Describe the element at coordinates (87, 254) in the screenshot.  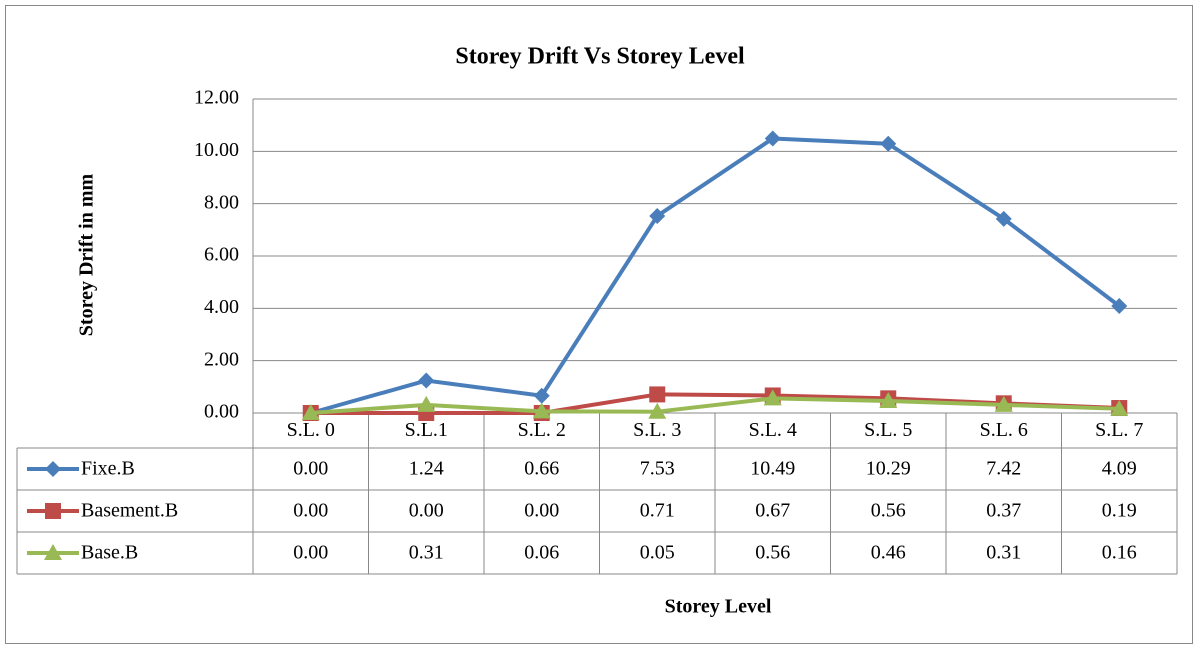
I see `y-axis-title: Storey Drift in mm` at that location.